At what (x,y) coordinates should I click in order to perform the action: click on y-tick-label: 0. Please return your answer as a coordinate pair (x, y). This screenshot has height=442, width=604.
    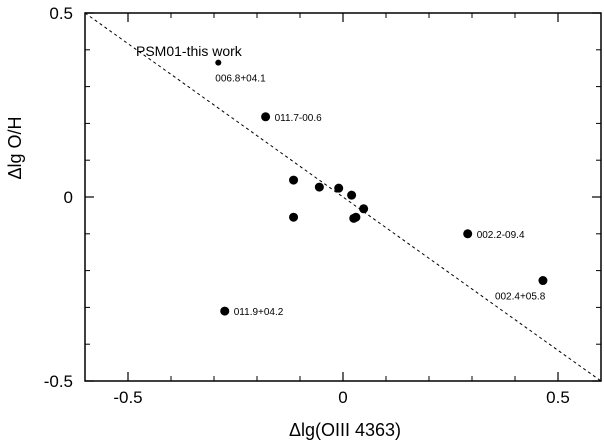
    Looking at the image, I should click on (68, 197).